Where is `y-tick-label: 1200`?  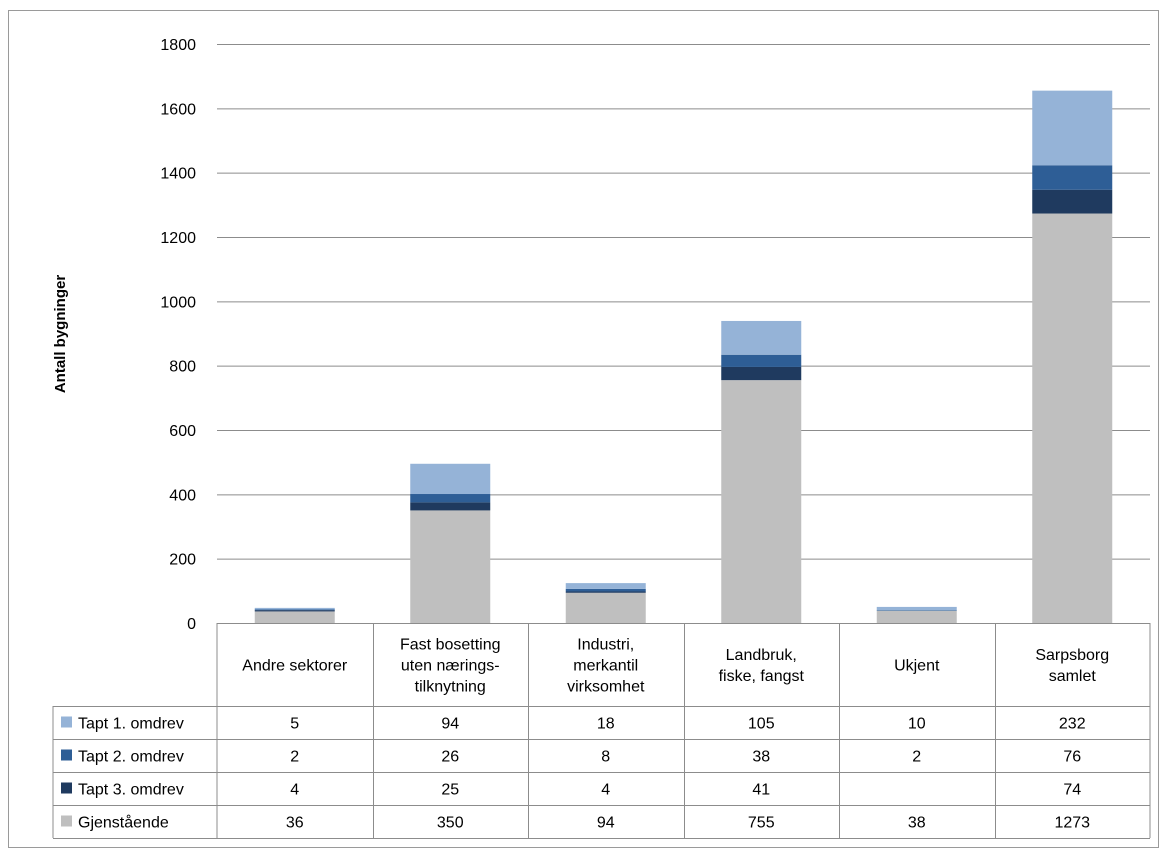 y-tick-label: 1200 is located at coordinates (178, 238).